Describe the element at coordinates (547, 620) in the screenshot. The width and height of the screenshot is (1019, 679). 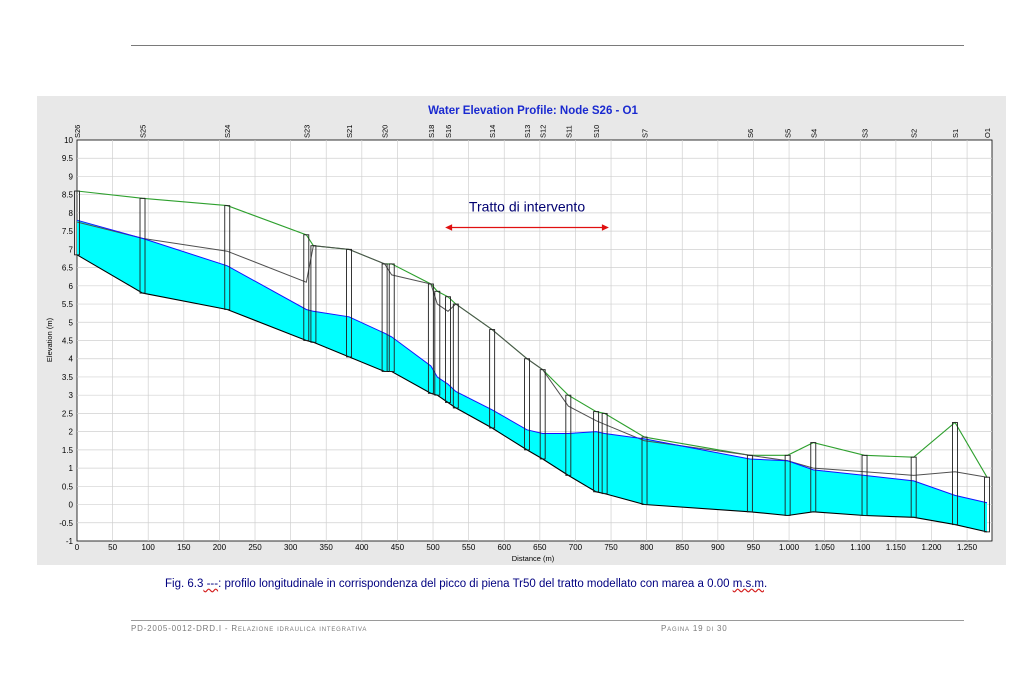
I see `footer-rule` at that location.